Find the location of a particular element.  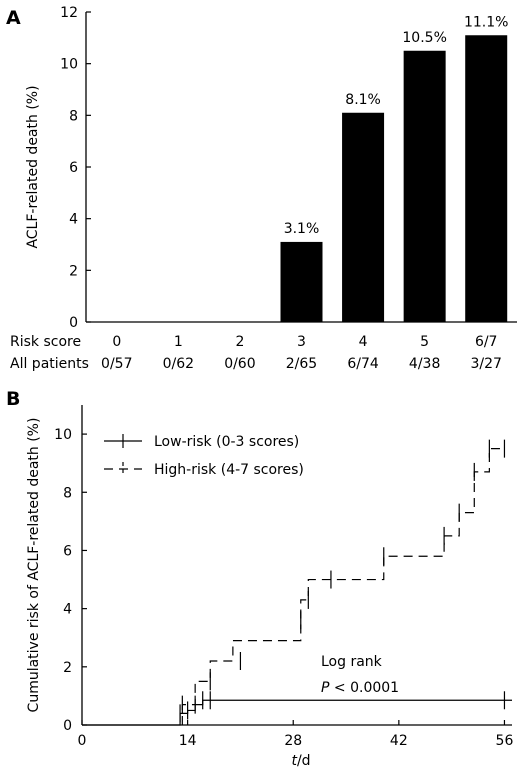

category-label: 0 is located at coordinates (116, 342).